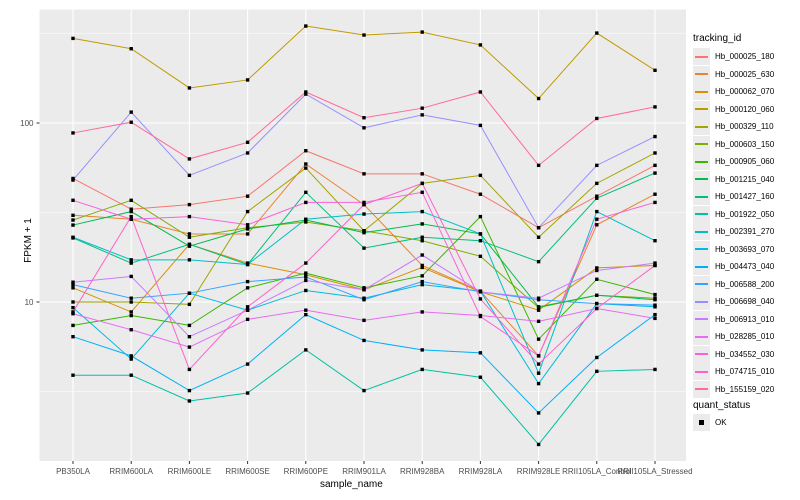  Describe the element at coordinates (733, 56) in the screenshot. I see `legend-item-Hb_000025_180: Hb_000025_180` at that location.